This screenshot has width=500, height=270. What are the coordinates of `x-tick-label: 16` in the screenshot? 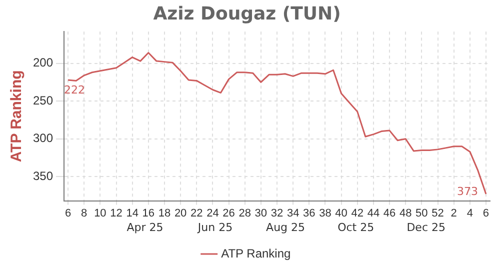 It's located at (148, 213).